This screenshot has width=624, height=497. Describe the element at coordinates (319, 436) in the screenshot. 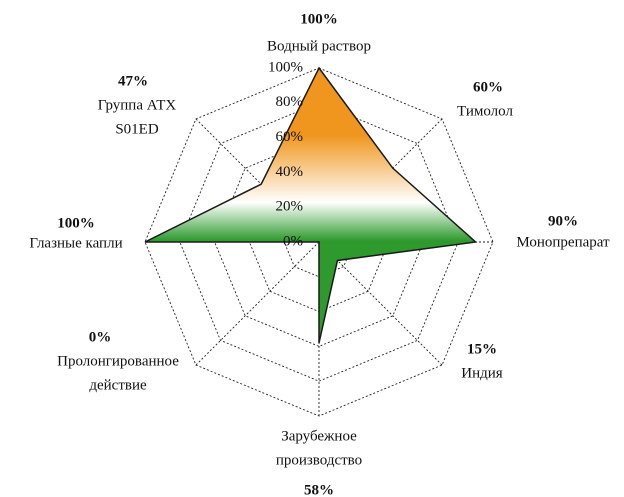

I see `category-label: Зарубежное` at that location.